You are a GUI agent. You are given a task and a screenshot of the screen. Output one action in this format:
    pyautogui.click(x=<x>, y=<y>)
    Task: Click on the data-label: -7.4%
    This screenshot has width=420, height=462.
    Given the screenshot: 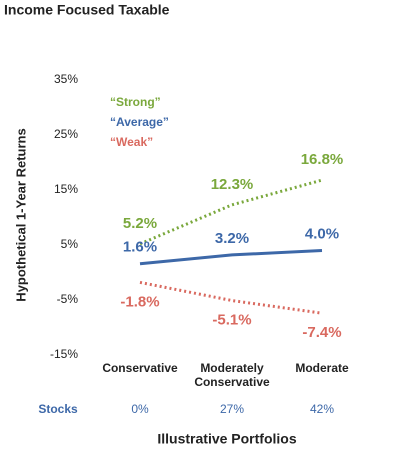 What is the action you would take?
    pyautogui.click(x=321, y=332)
    